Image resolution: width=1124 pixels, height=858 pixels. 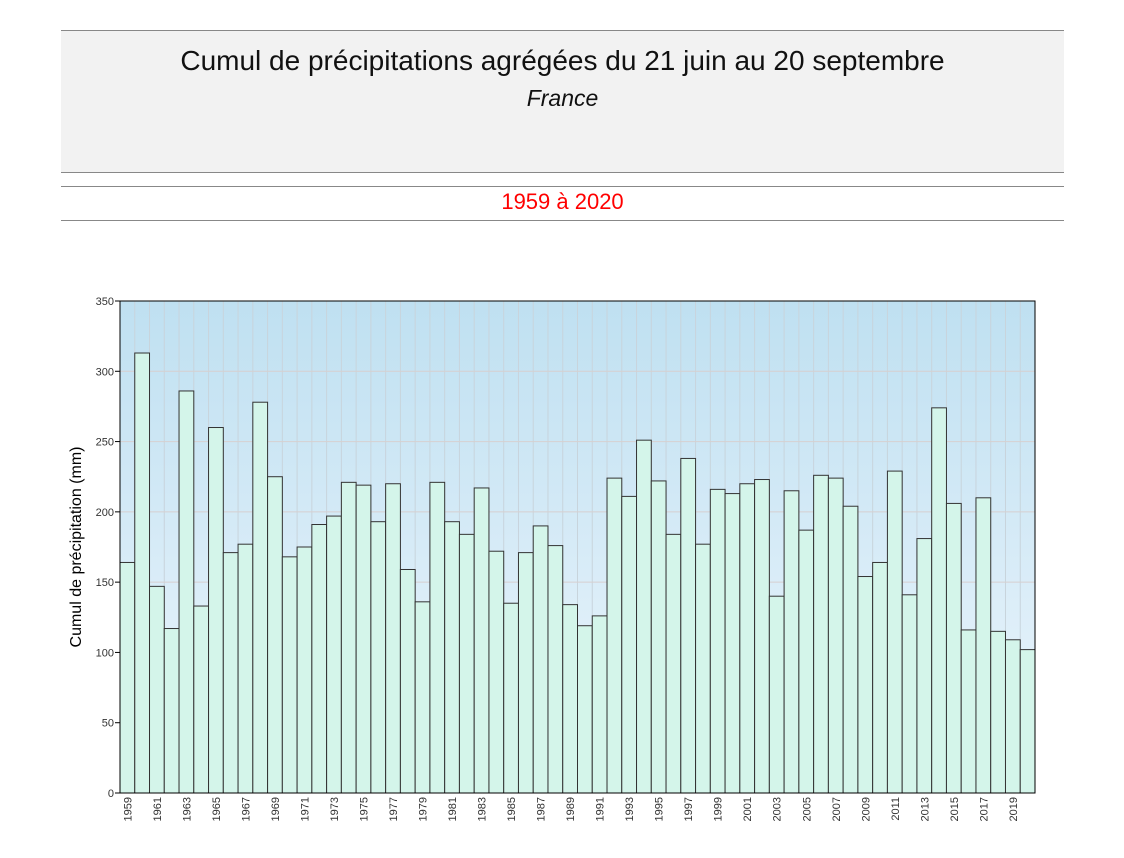 I want to click on x-tick-label: 2015, so click(x=955, y=809).